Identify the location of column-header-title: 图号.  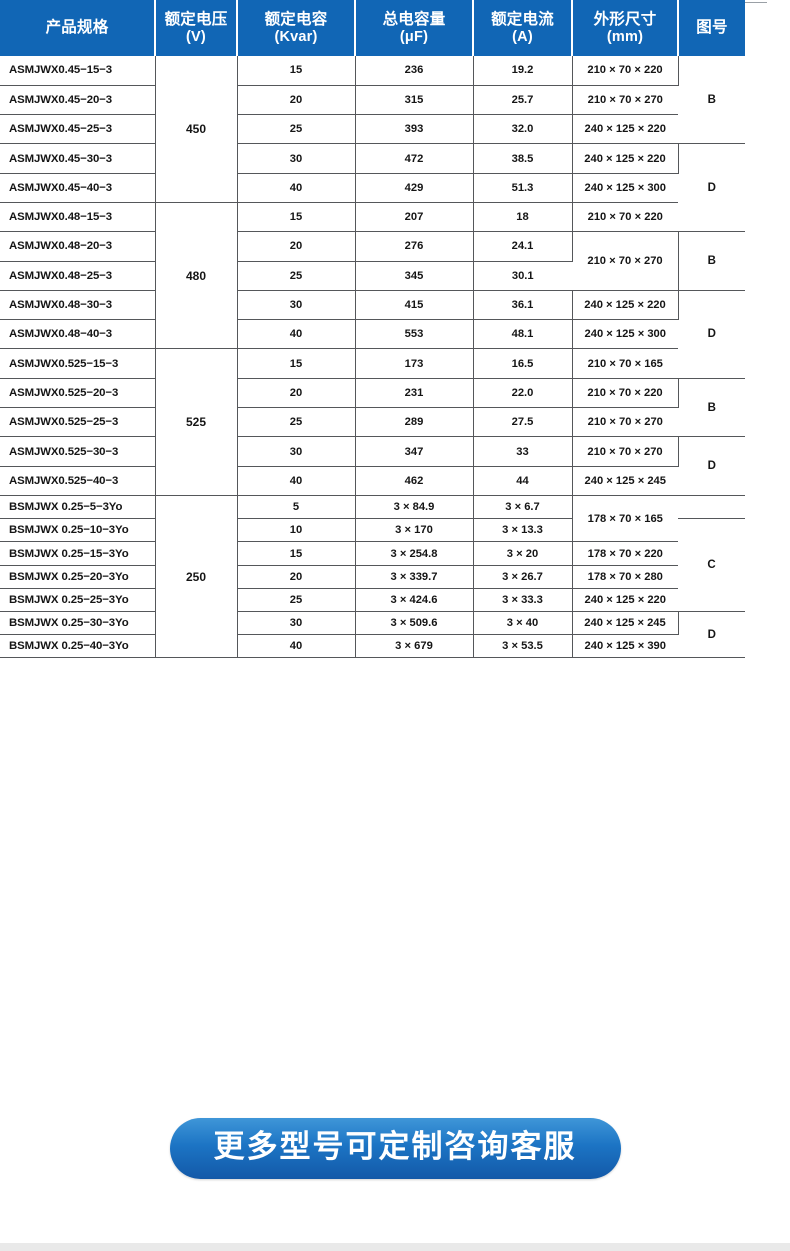
(712, 28).